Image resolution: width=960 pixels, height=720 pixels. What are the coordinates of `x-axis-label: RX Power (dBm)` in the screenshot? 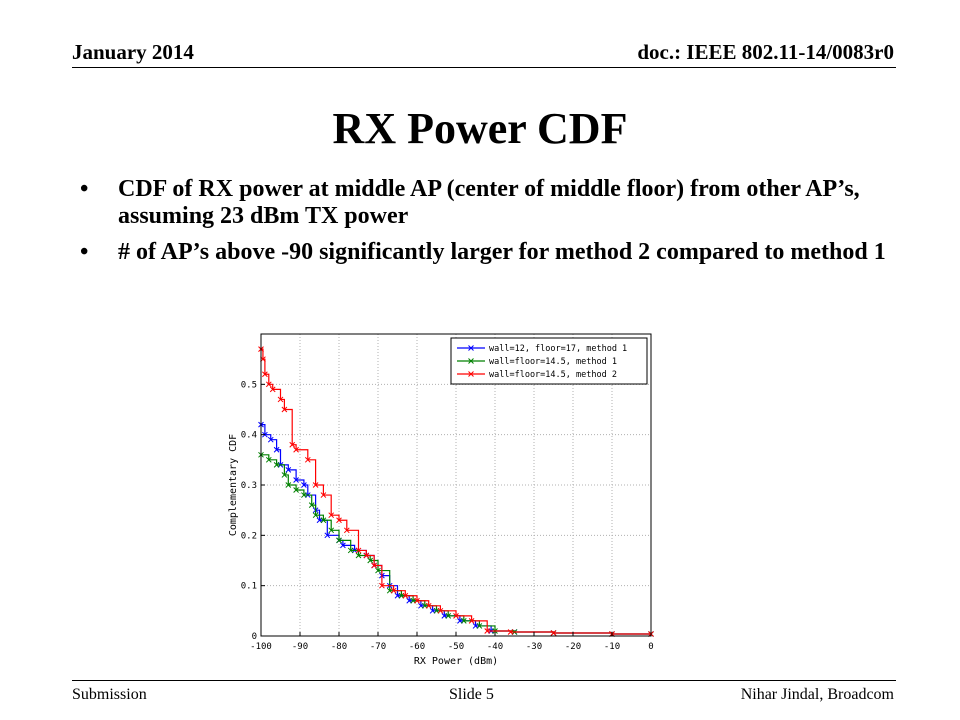 It's located at (456, 661).